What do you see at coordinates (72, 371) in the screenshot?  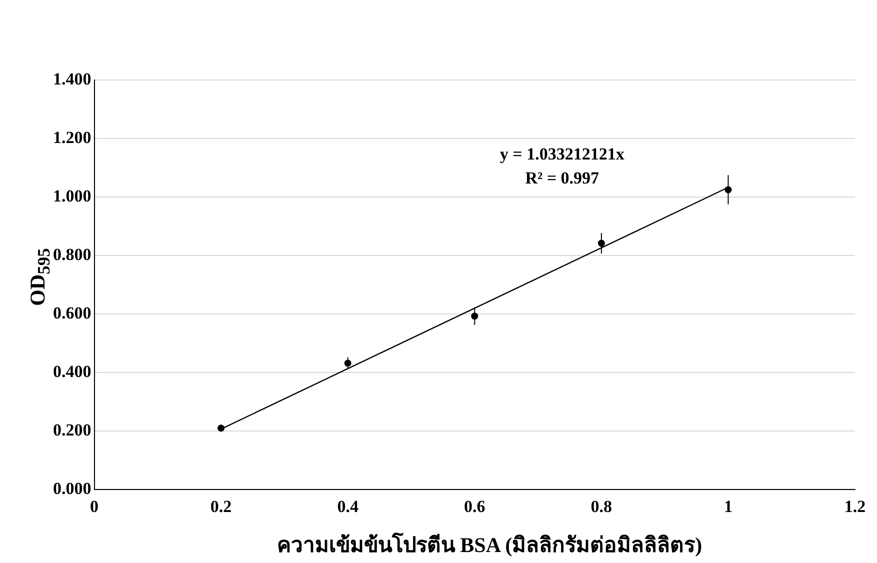 I see `y-tick-label: 0.400` at bounding box center [72, 371].